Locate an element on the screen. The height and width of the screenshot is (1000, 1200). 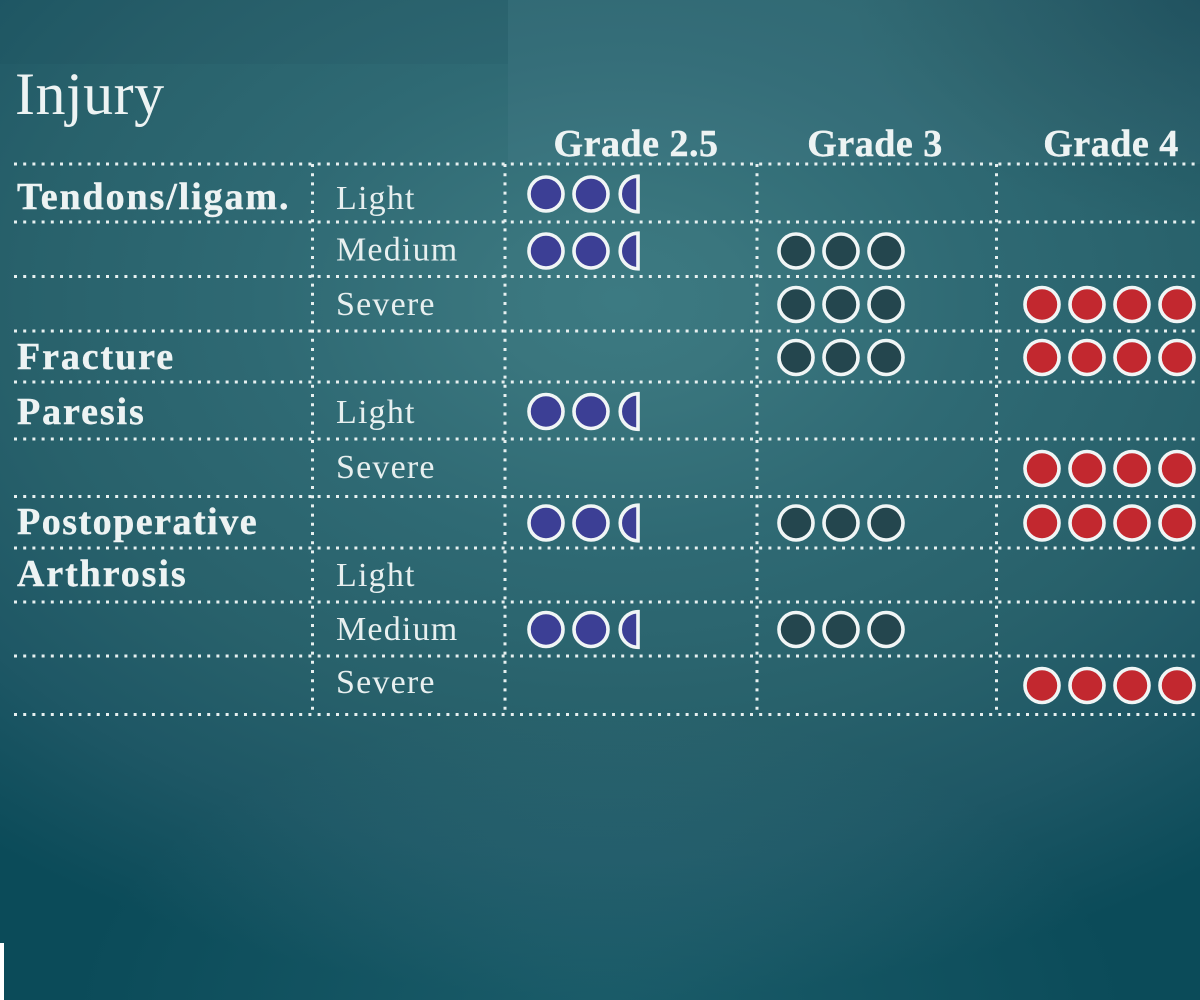
svg-text: Paresis is located at coordinates (81, 412).